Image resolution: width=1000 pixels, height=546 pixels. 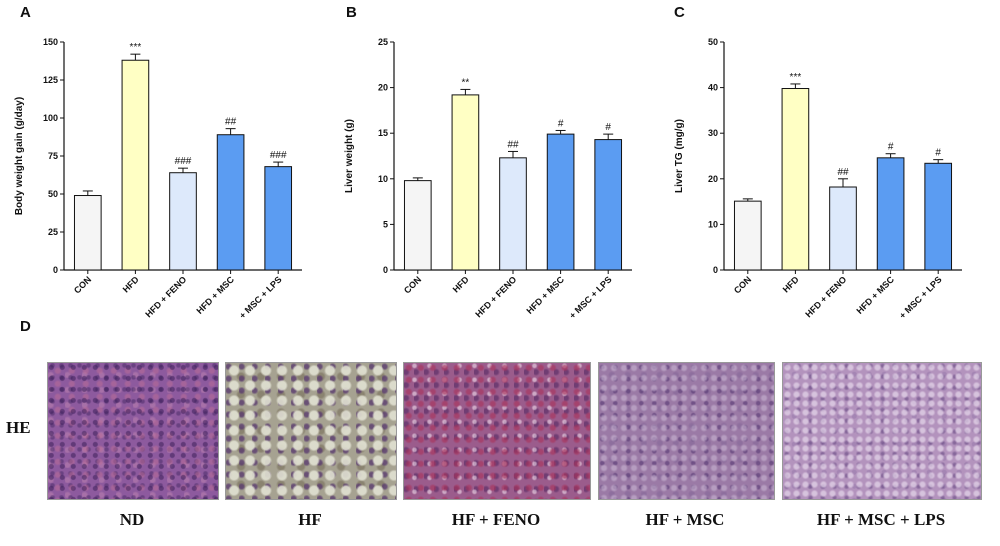 I want to click on panel-letter-a: A, so click(x=25, y=12).